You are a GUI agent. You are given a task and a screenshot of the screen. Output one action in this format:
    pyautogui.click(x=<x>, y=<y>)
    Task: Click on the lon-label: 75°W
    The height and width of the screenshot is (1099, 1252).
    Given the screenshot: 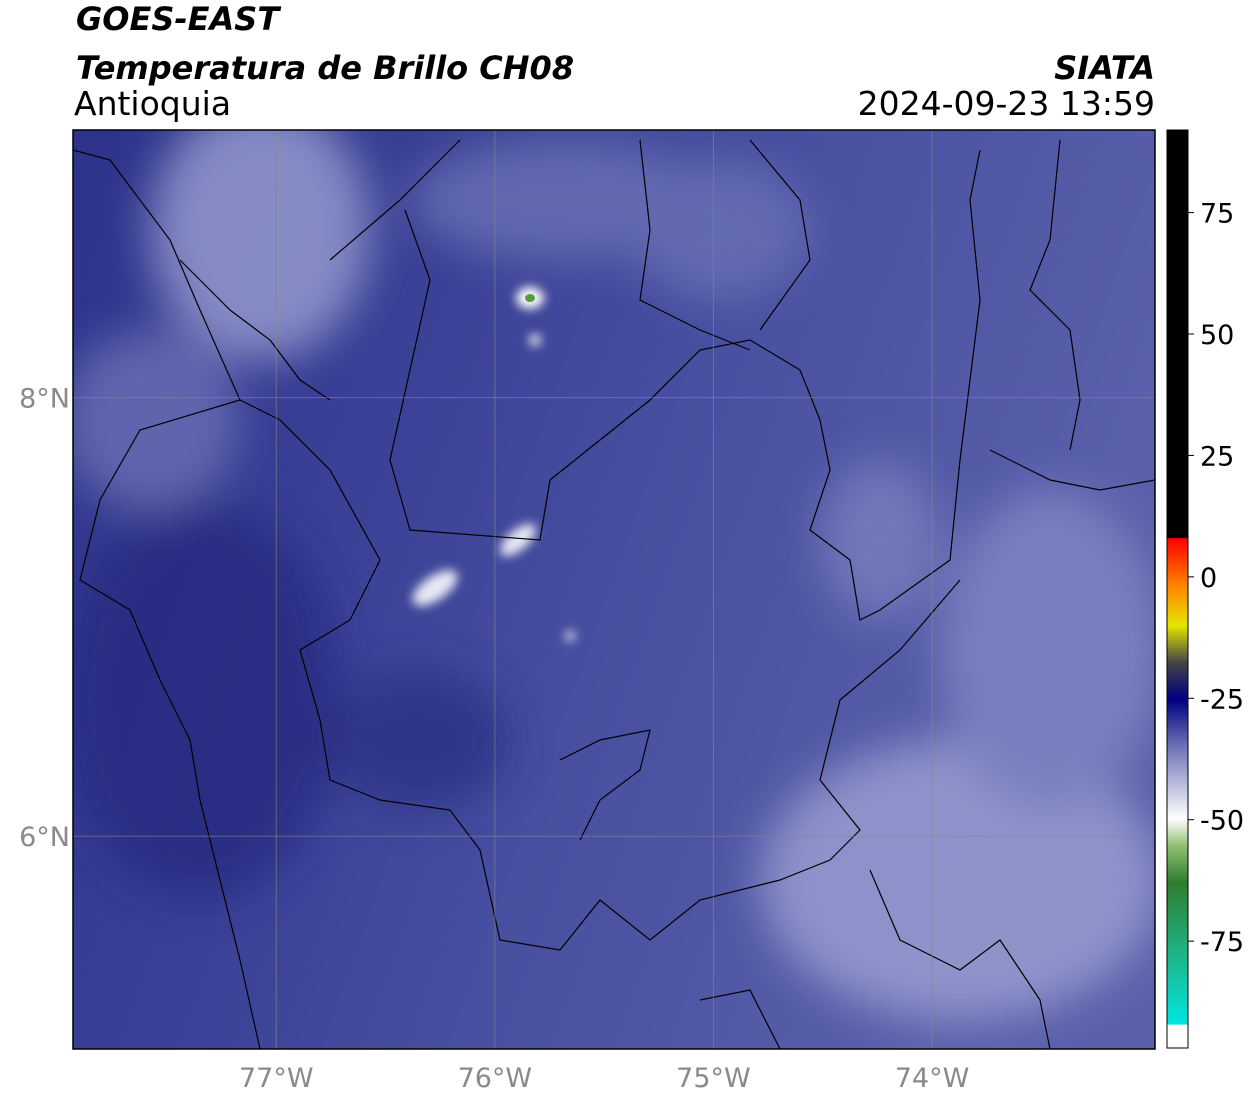 What is the action you would take?
    pyautogui.click(x=713, y=1078)
    